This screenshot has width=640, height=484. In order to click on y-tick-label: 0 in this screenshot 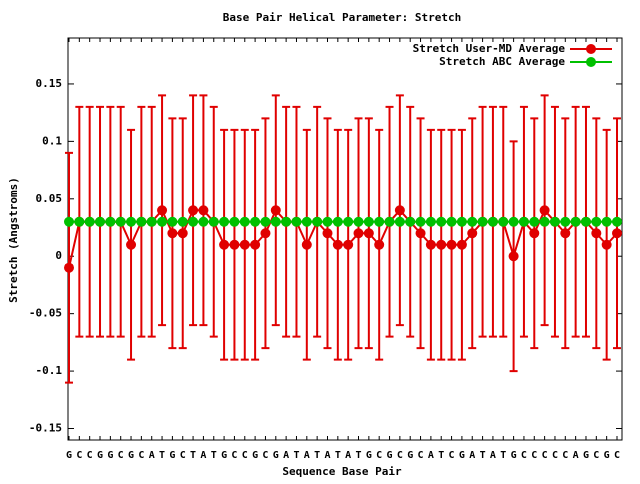, I will do `click(58, 255)`.